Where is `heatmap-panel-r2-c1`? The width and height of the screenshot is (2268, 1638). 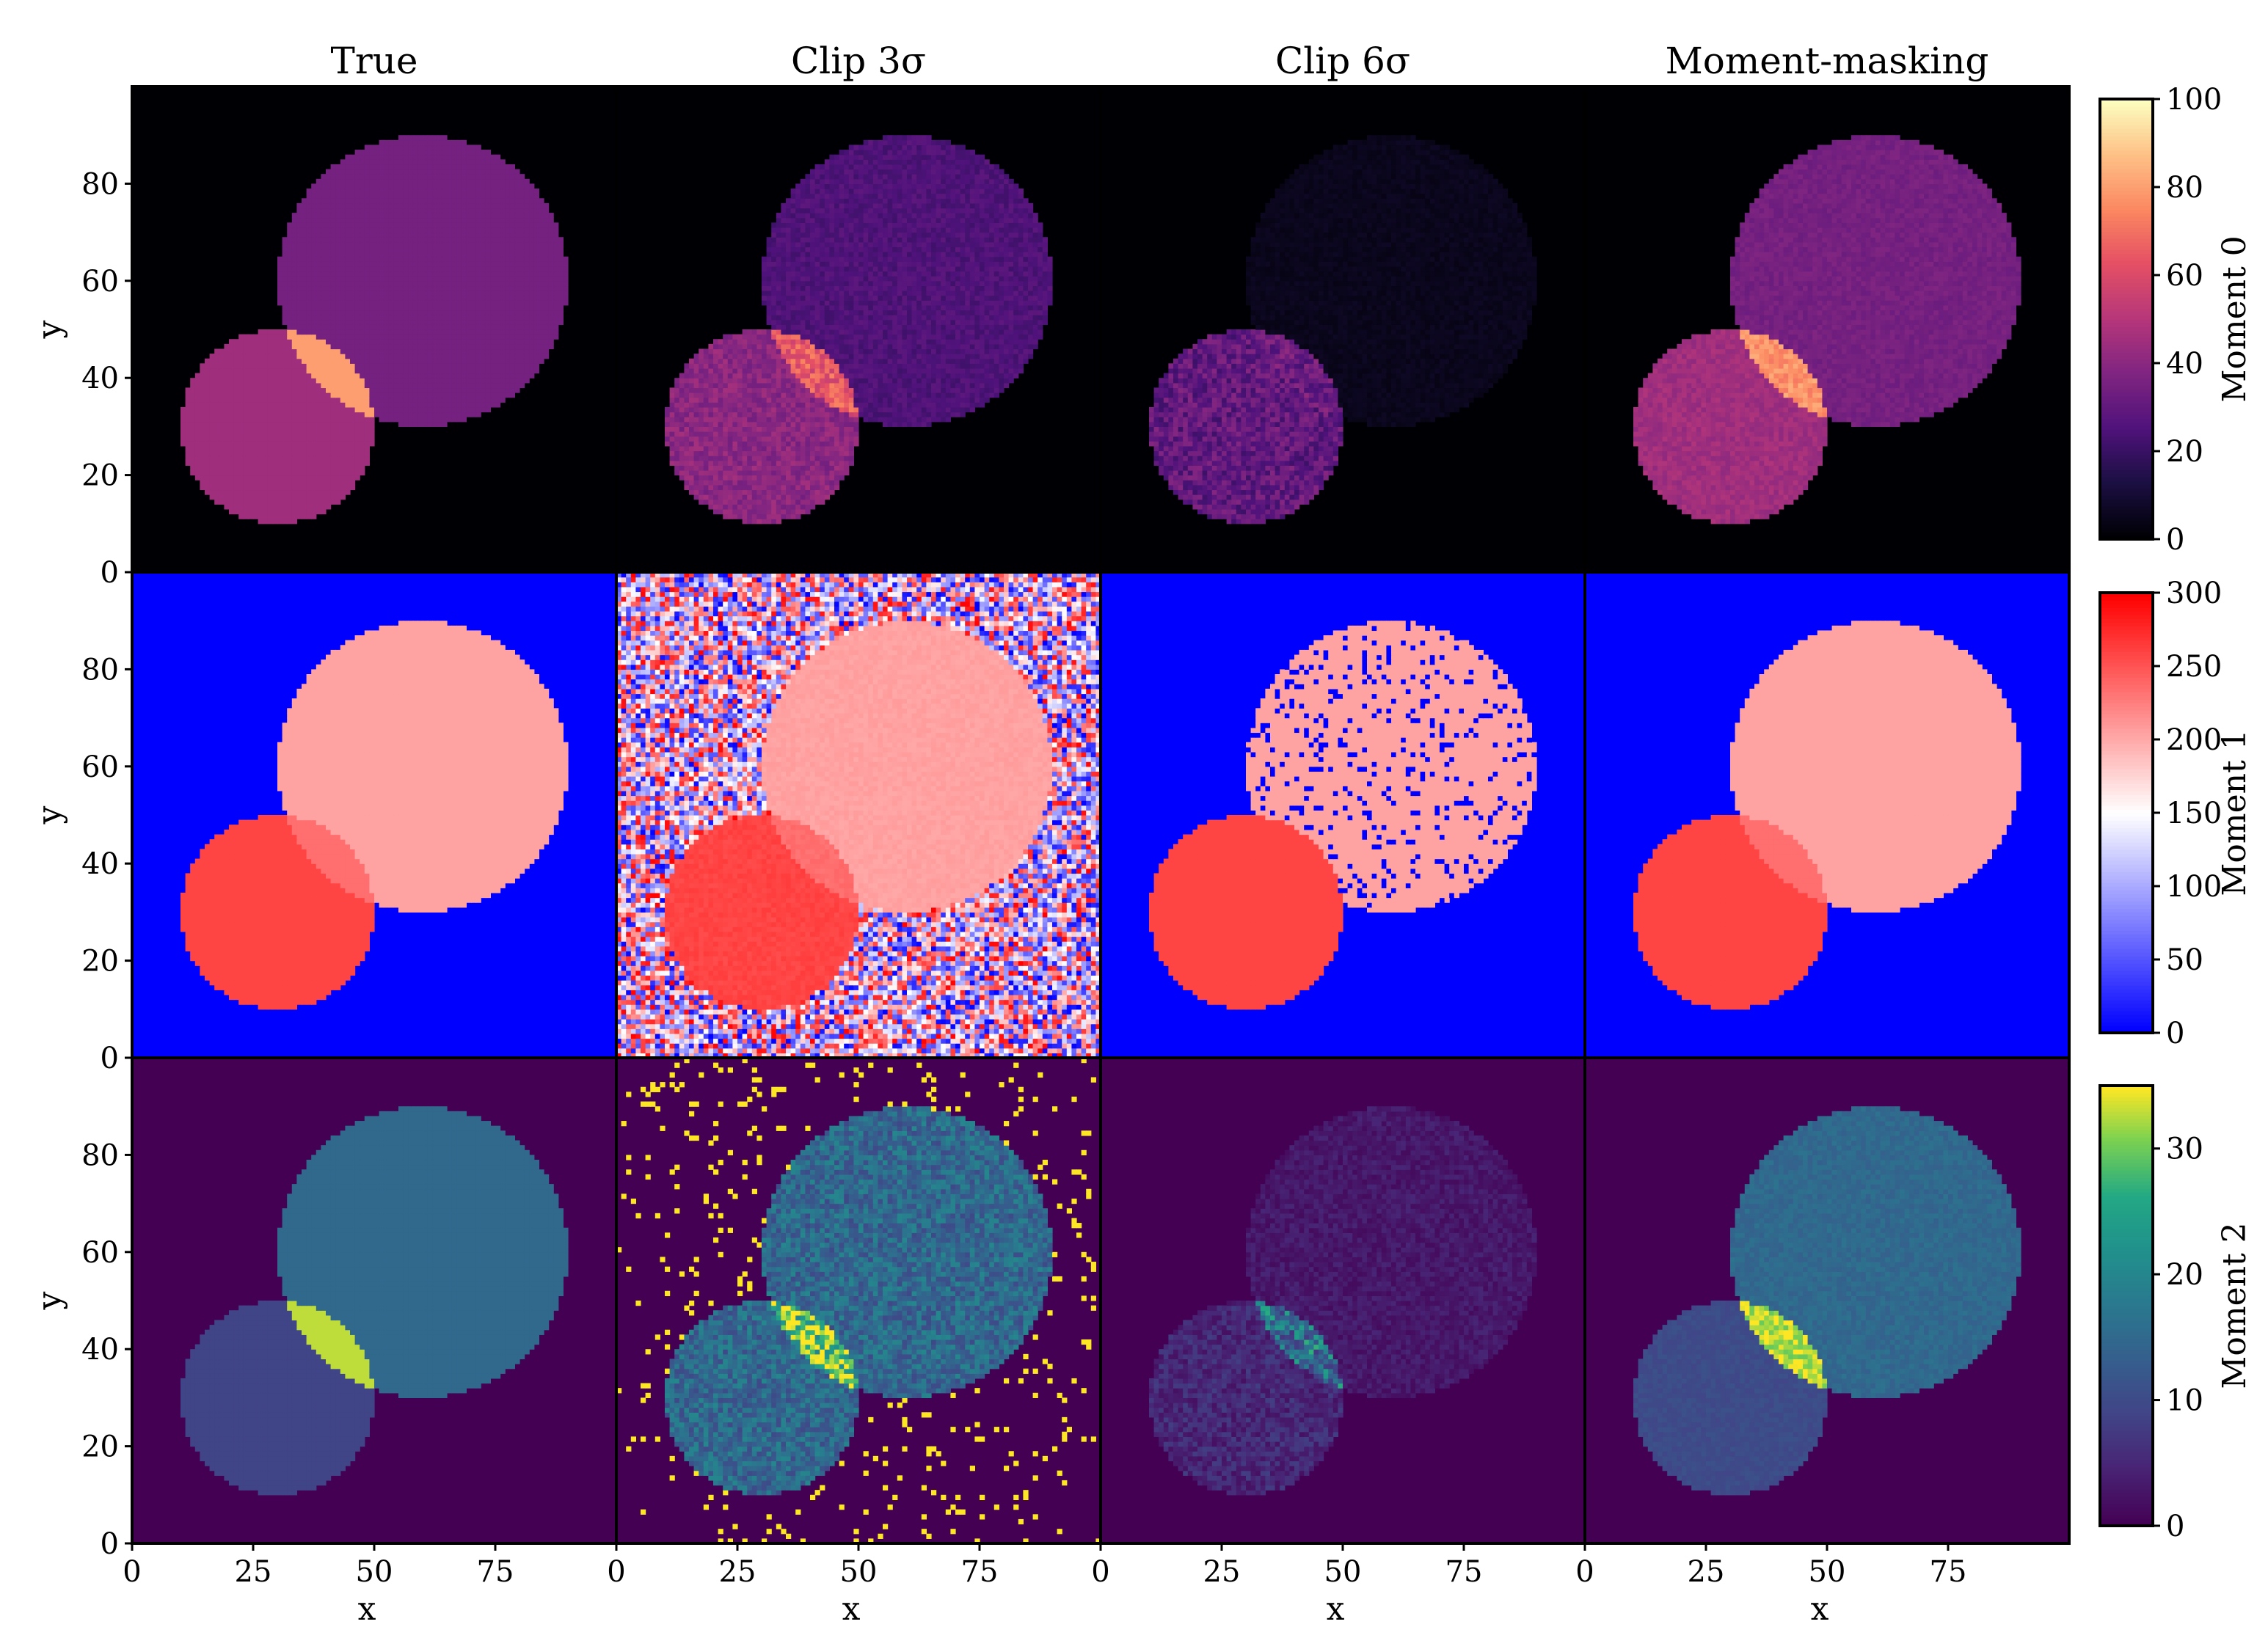
heatmap-panel-r2-c1 is located at coordinates (858, 1301).